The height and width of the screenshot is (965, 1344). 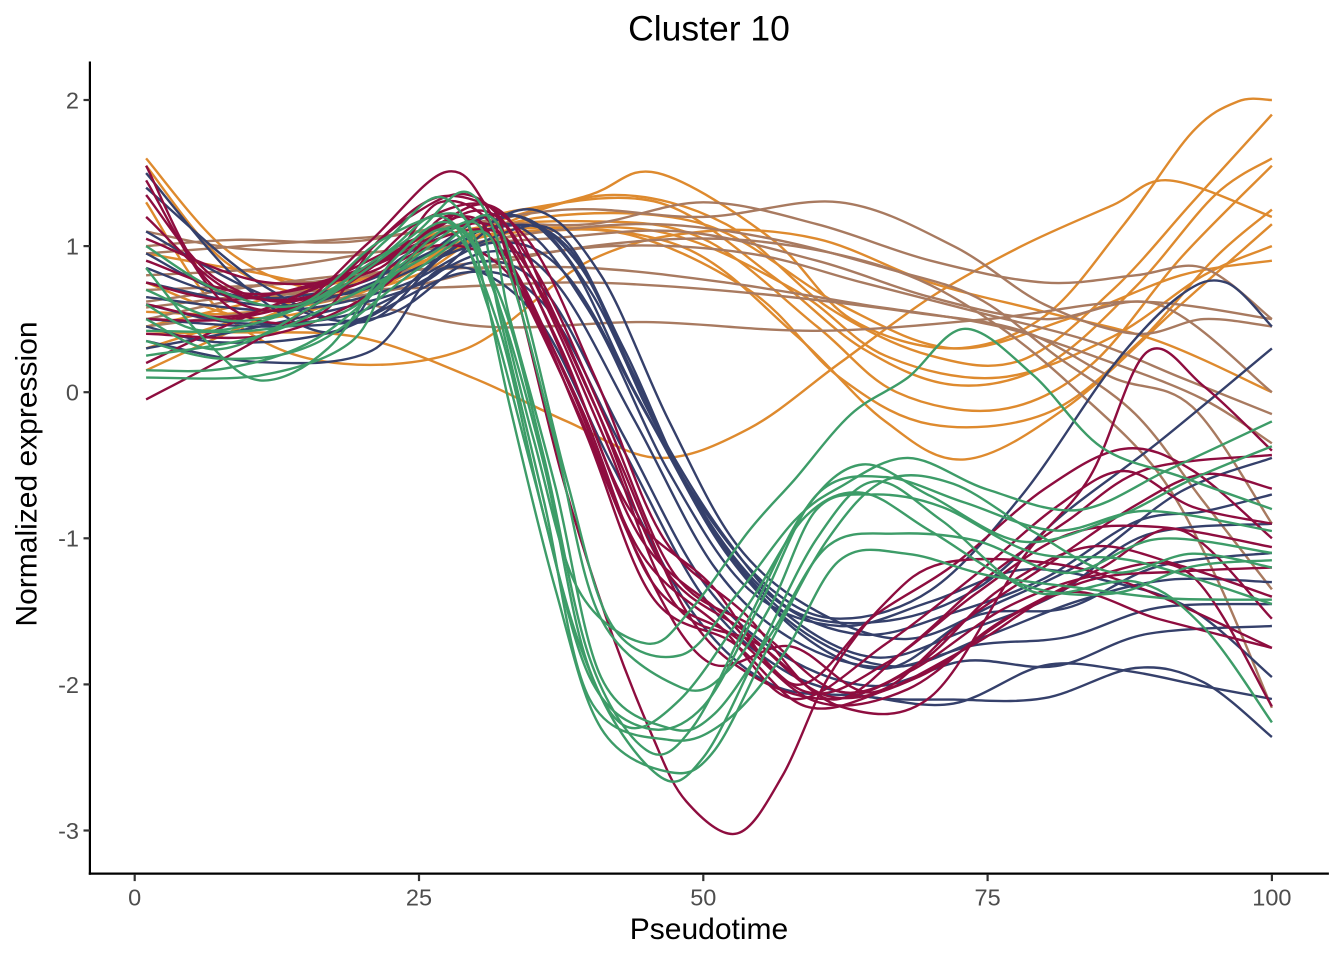 I want to click on svg-text: -3, so click(x=68, y=831).